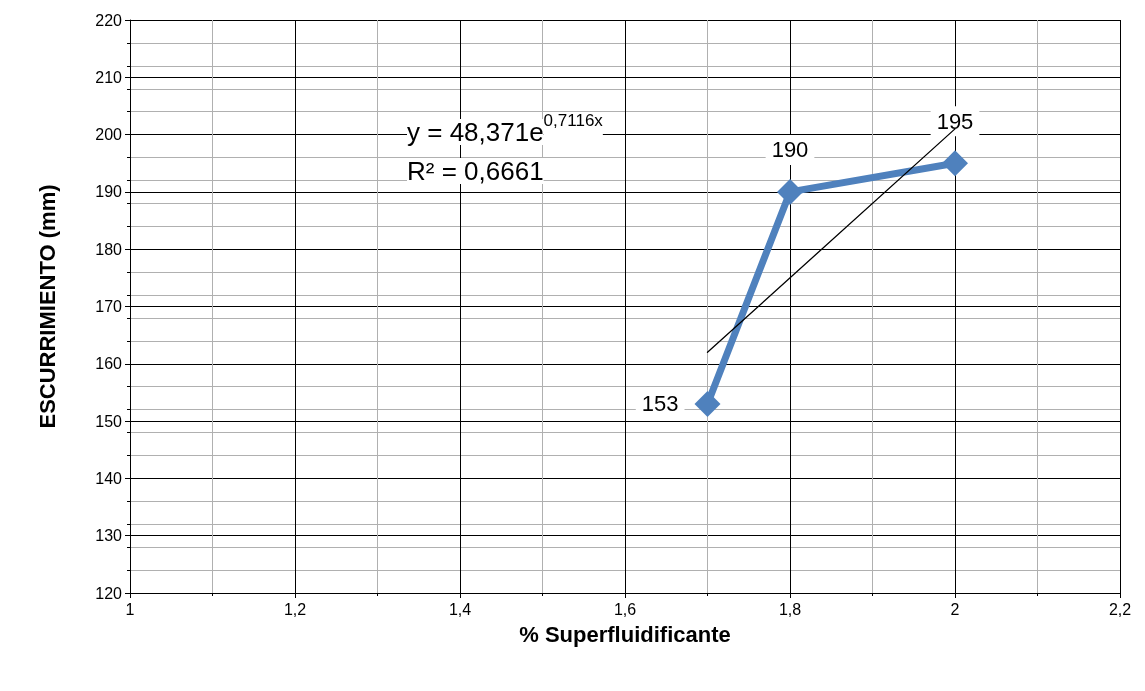 The image size is (1145, 691). What do you see at coordinates (109, 478) in the screenshot?
I see `y-tick-label: 140` at bounding box center [109, 478].